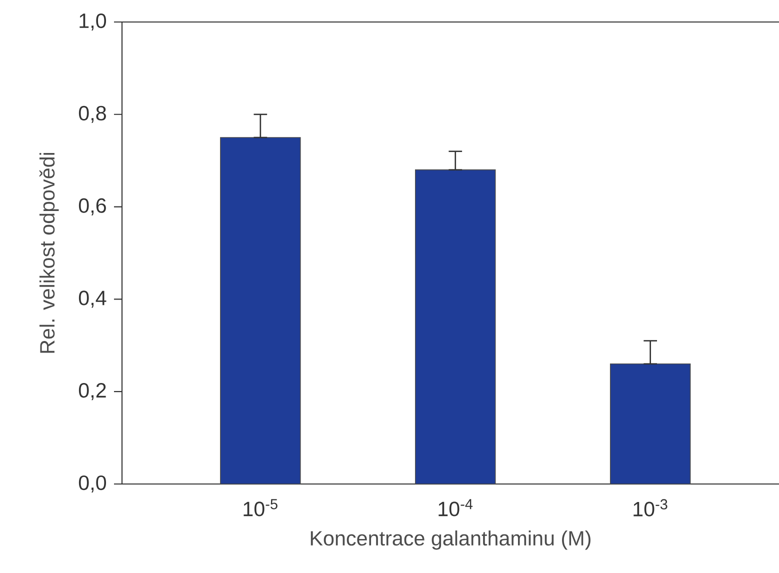  What do you see at coordinates (92, 484) in the screenshot?
I see `y-tick-label: 0,0` at bounding box center [92, 484].